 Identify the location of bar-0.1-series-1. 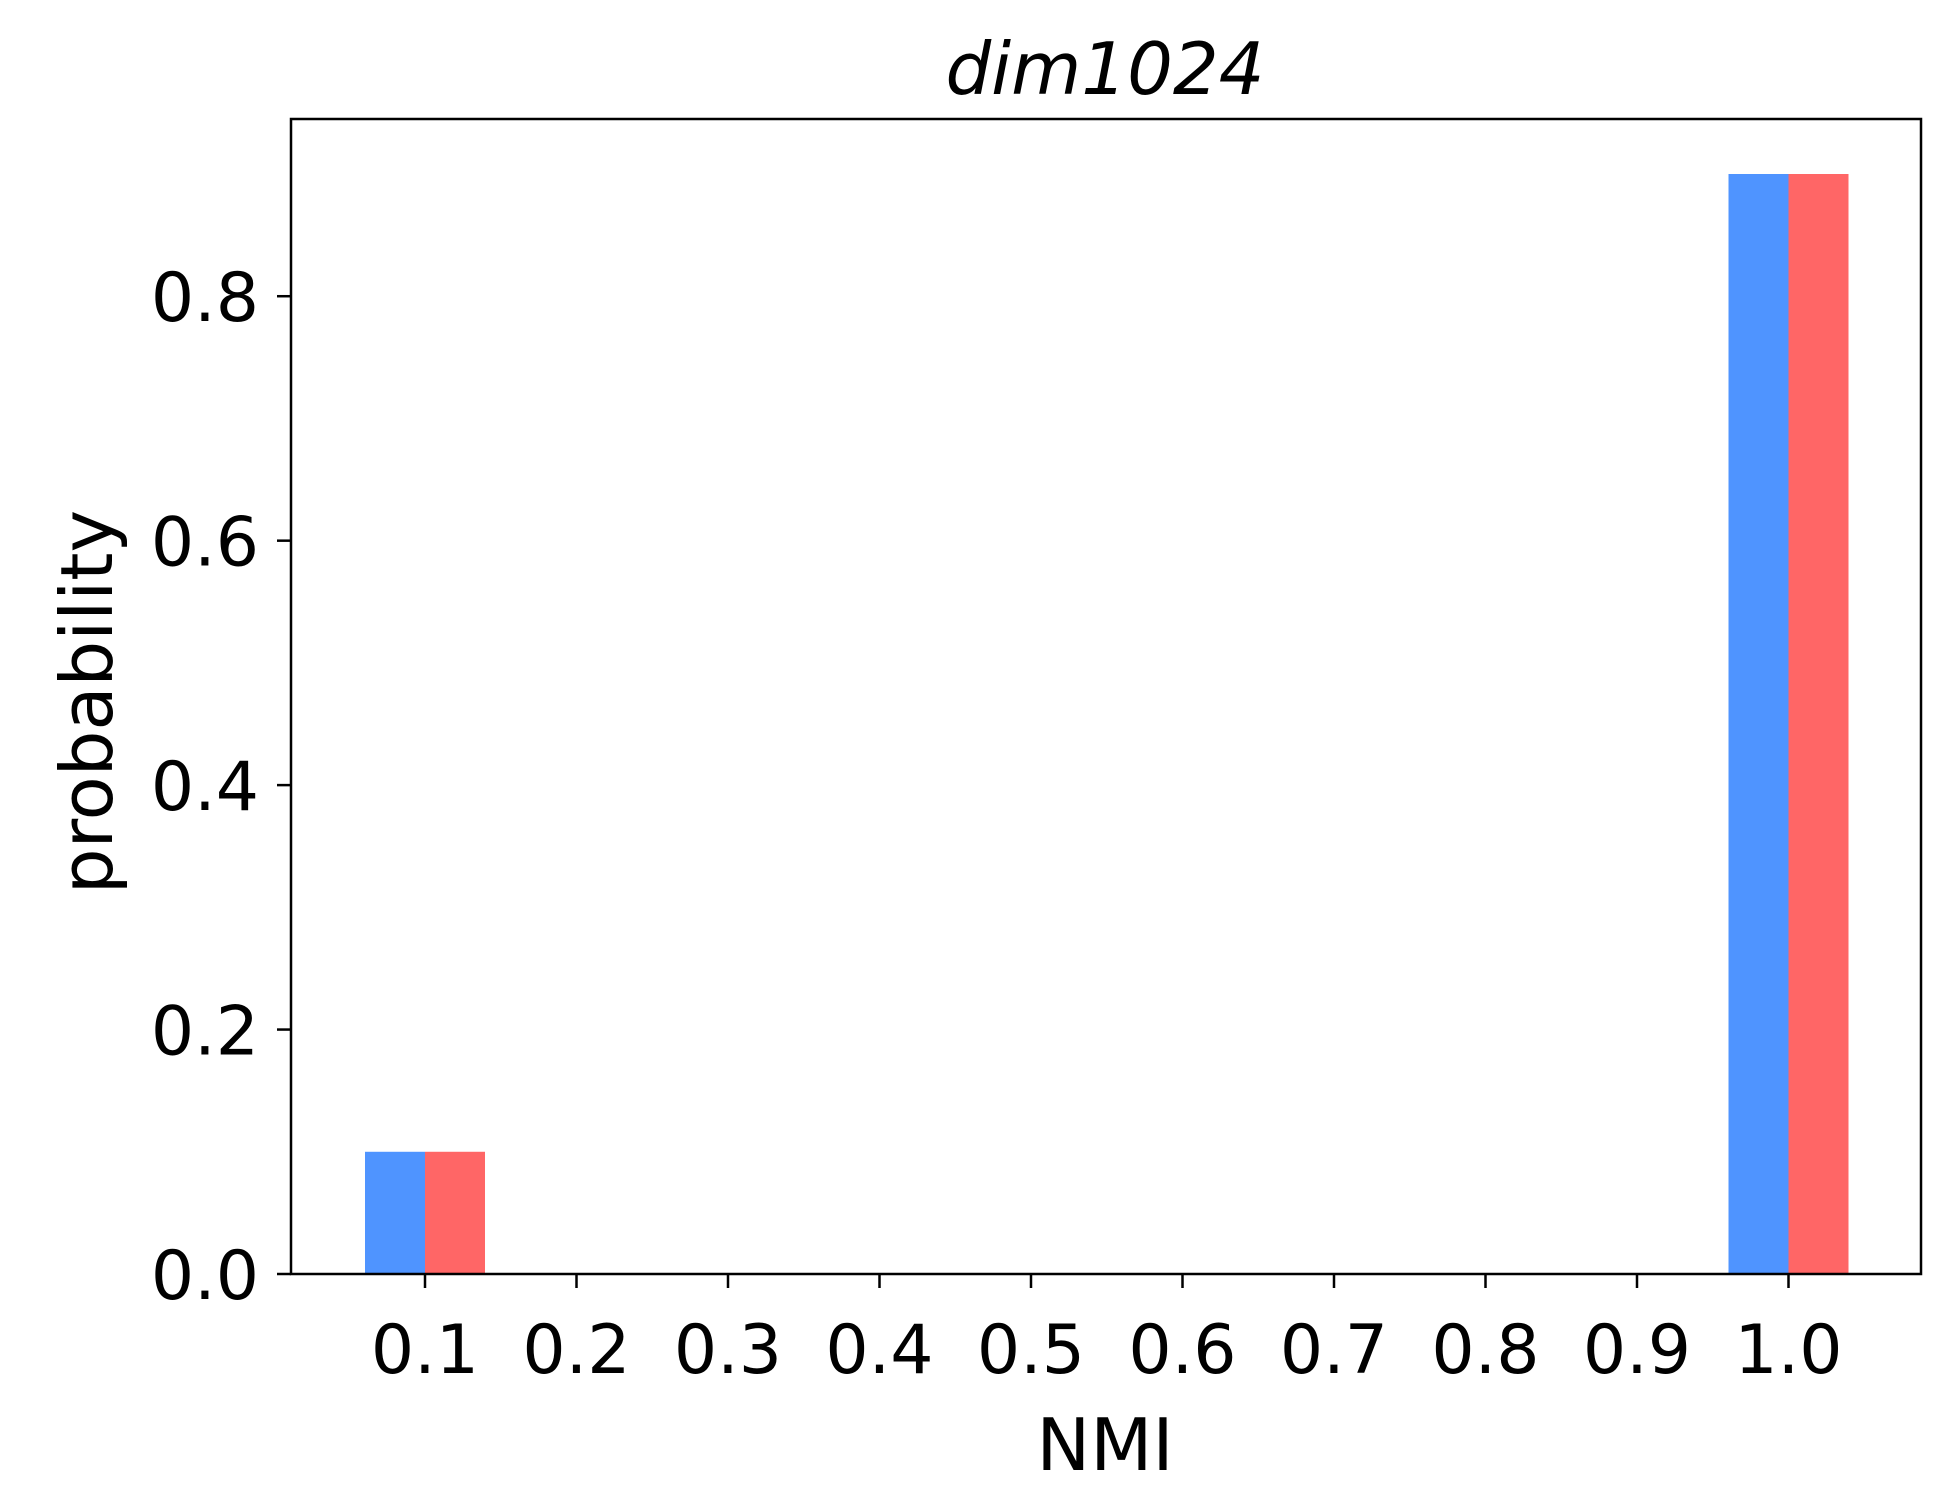
(395, 1212).